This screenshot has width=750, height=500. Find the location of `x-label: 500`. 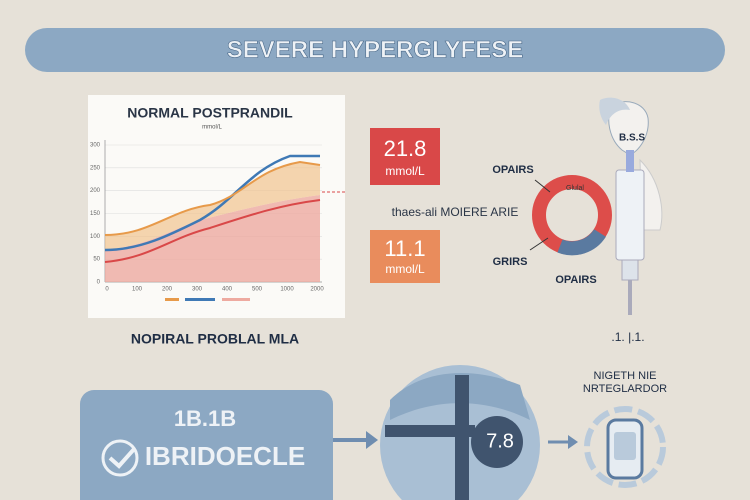

x-label: 500 is located at coordinates (257, 290).